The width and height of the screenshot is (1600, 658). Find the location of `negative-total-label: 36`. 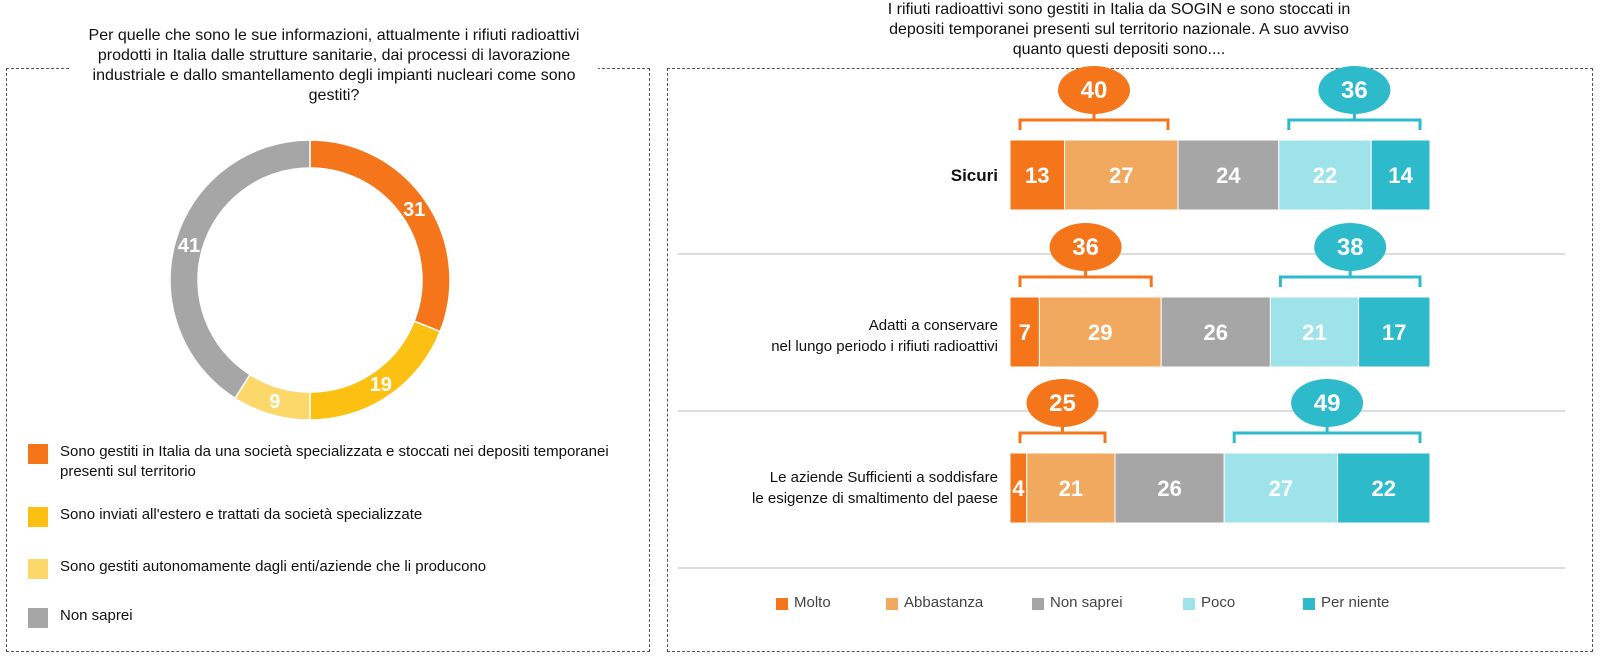

negative-total-label: 36 is located at coordinates (1354, 90).